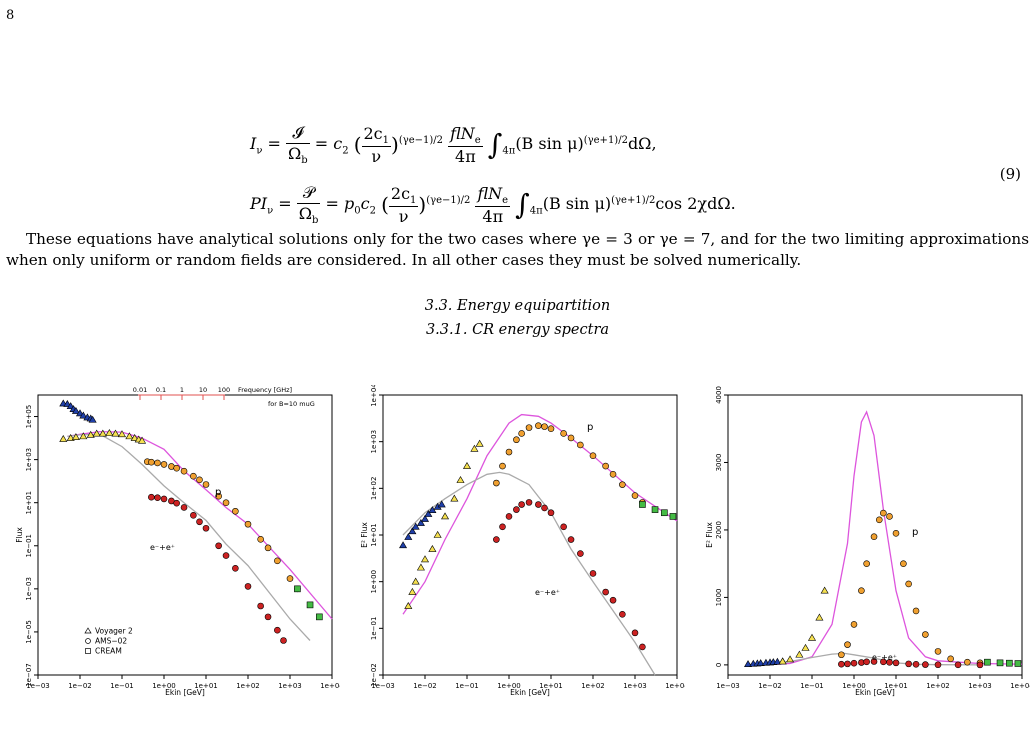  Describe the element at coordinates (719, 463) in the screenshot. I see `y-tick-label: 3000` at that location.